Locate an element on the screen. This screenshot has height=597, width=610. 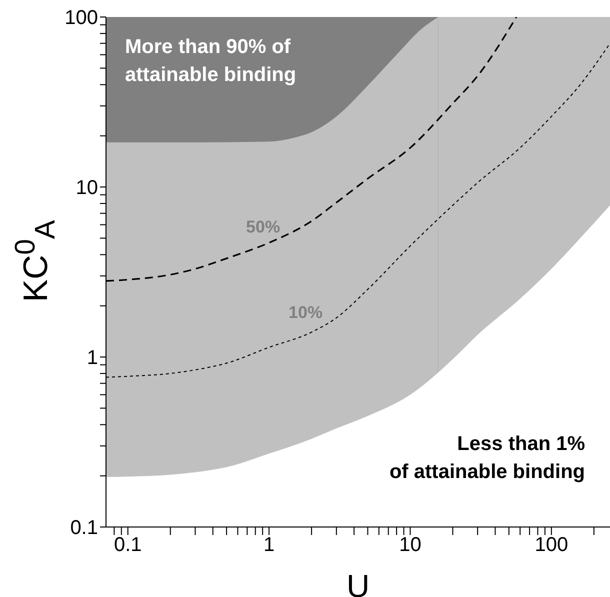
y-tick-label: 10 is located at coordinates (87, 188).